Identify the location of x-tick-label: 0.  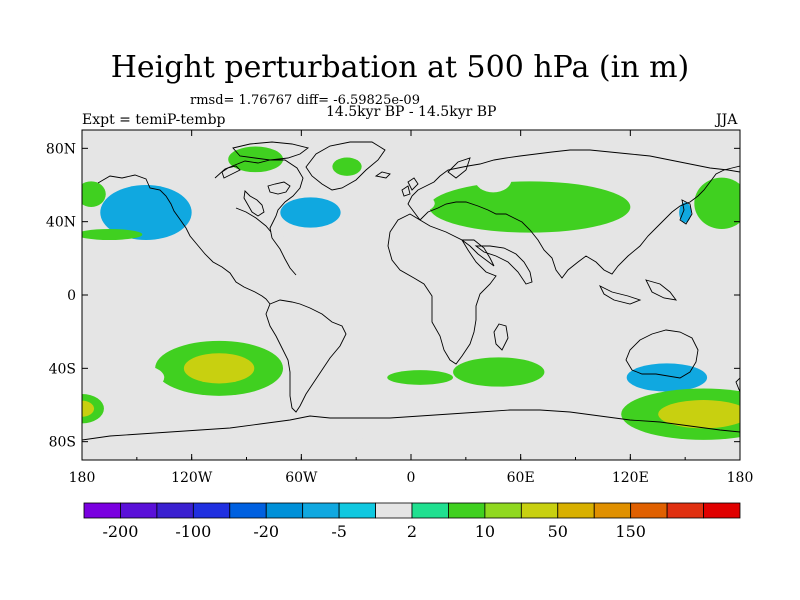
(411, 478).